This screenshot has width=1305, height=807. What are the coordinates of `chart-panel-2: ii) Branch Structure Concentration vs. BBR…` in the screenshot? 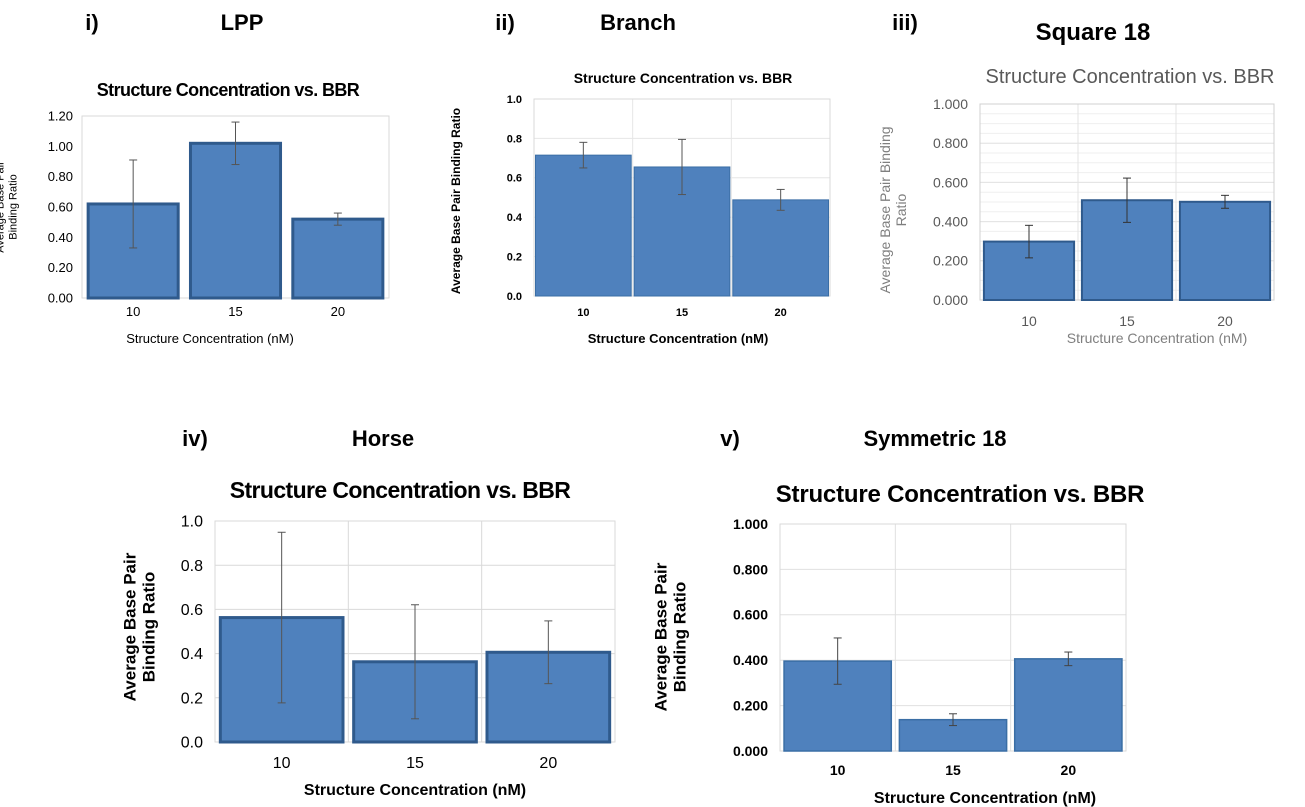 It's located at (640, 178).